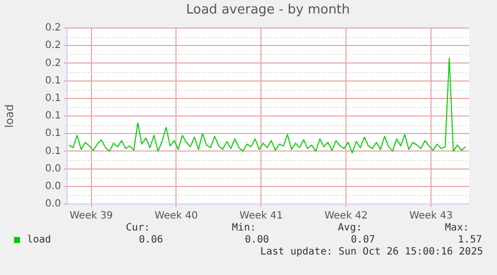 This screenshot has height=275, width=497. Describe the element at coordinates (431, 216) in the screenshot. I see `x-tick-label: Week 43` at that location.